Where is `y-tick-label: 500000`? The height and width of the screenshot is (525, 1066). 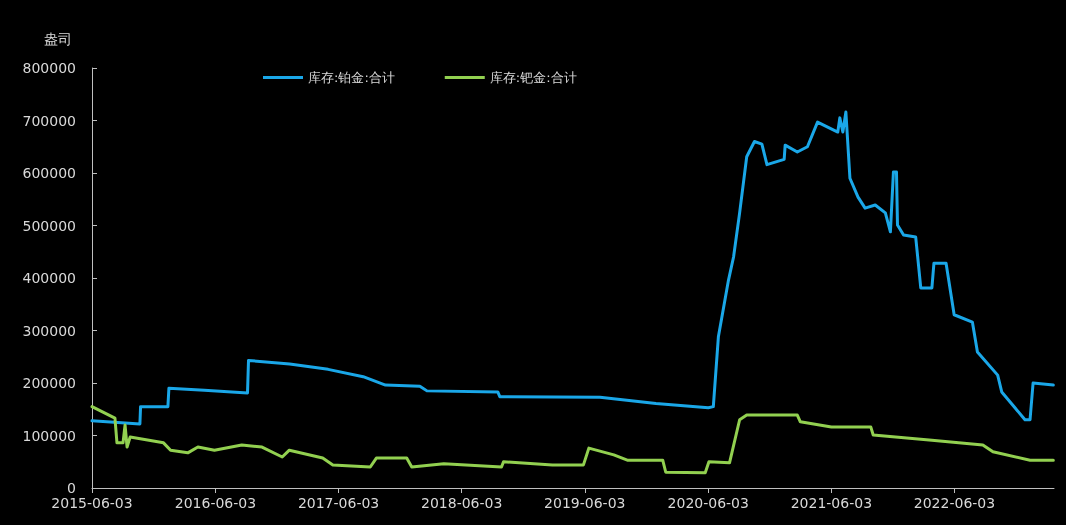
y-tick-label: 500000 is located at coordinates (49, 225).